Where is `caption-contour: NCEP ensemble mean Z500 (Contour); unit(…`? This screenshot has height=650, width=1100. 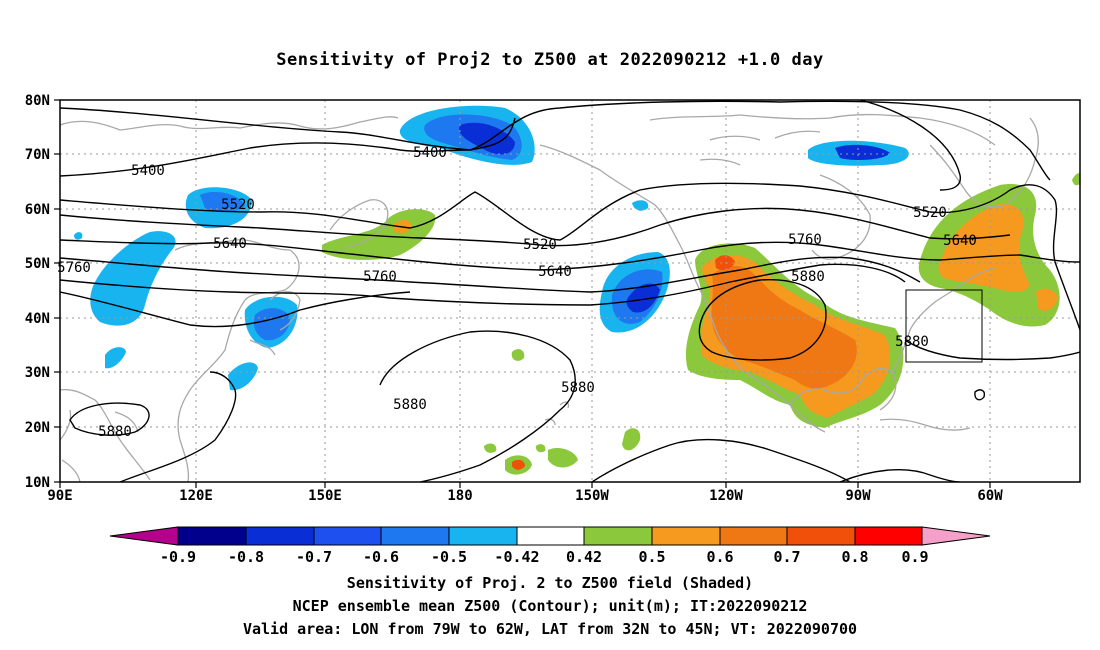
caption-contour: NCEP ensemble mean Z500 (Contour); unit(… is located at coordinates (550, 606).